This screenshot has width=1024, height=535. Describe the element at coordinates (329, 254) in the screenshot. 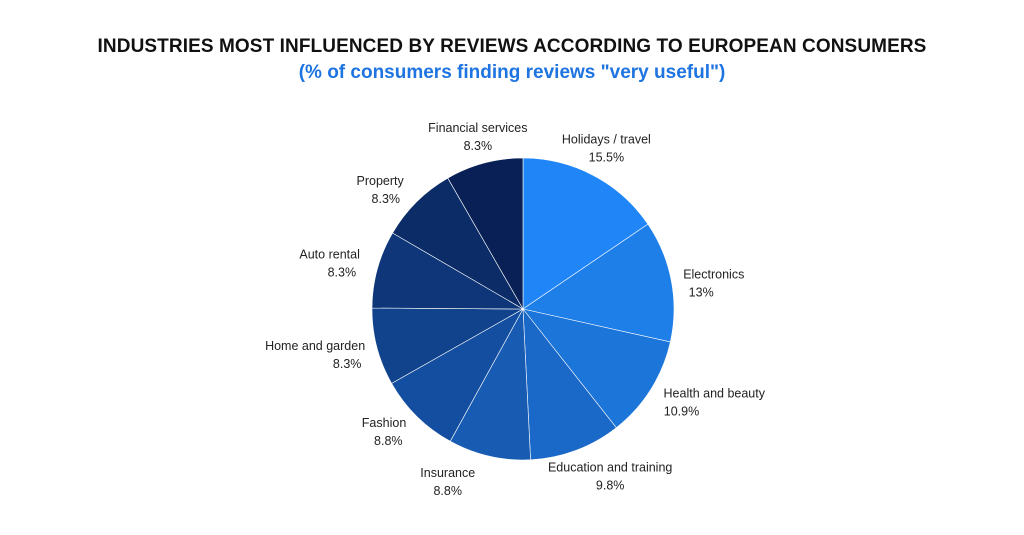

I see `slice-label: Auto rental` at that location.